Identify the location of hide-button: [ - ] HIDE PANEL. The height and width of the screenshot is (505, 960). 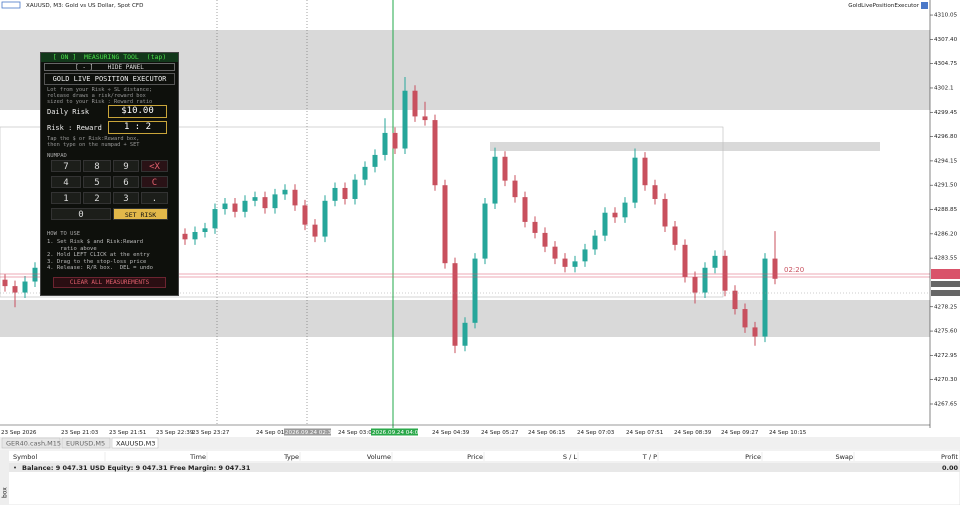
(109, 67).